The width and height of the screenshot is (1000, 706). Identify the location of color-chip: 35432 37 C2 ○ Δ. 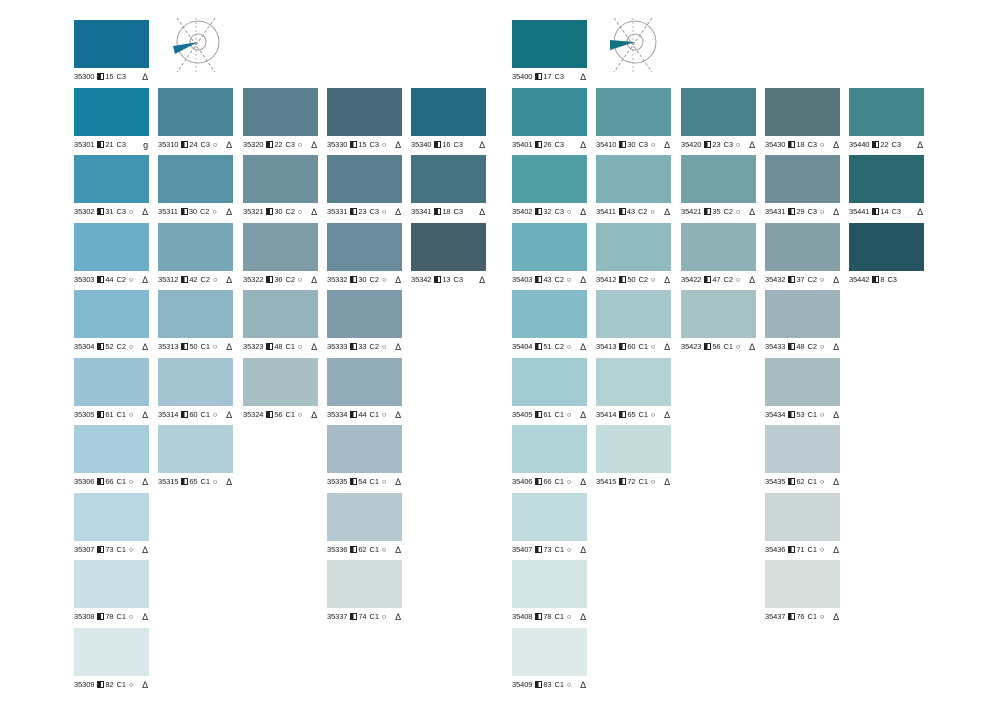
(802, 255).